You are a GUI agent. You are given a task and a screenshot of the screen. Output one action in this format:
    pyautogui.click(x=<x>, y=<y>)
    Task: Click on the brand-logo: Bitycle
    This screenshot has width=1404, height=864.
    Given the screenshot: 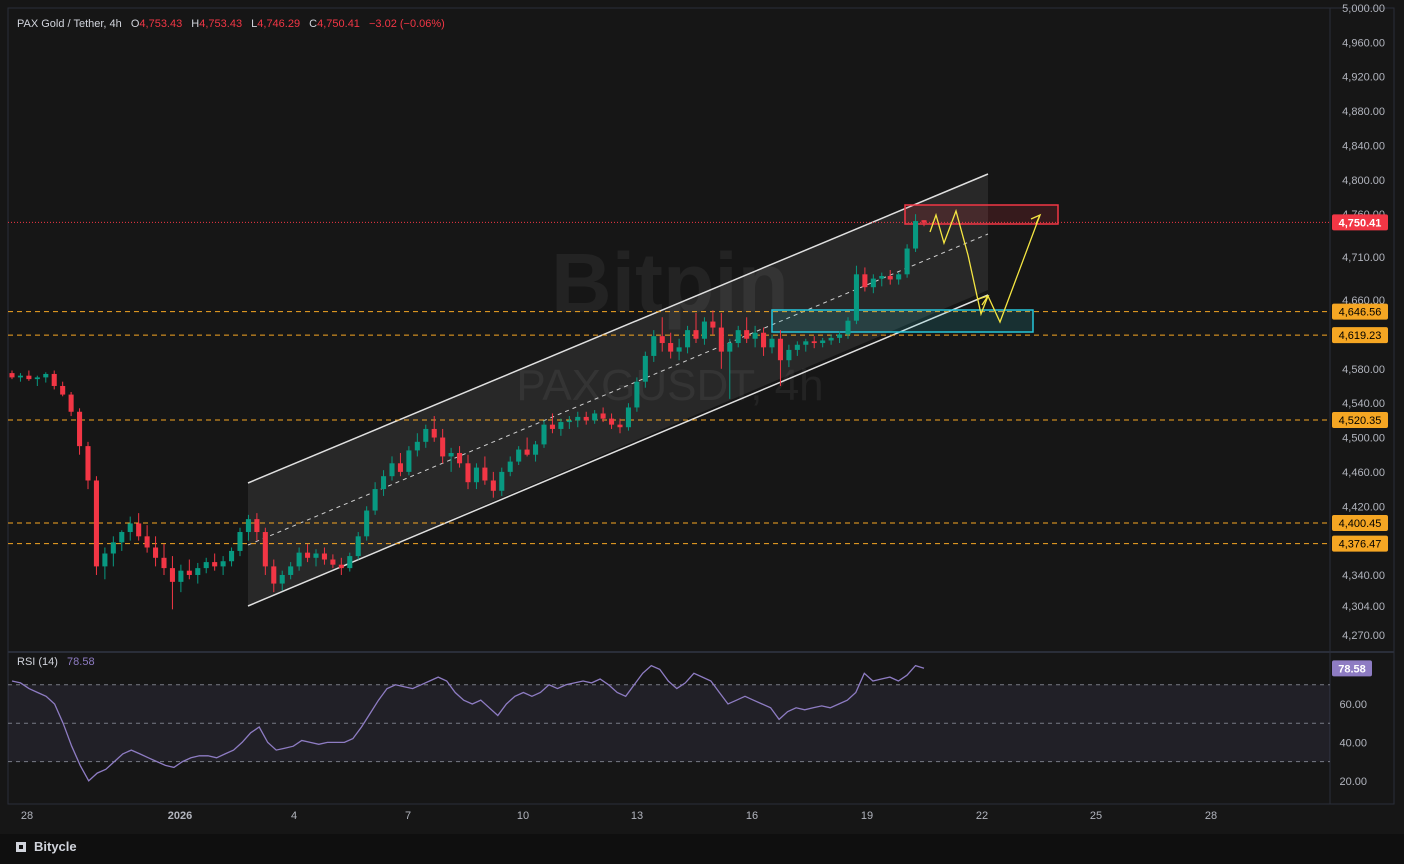 What is the action you would take?
    pyautogui.click(x=45, y=846)
    